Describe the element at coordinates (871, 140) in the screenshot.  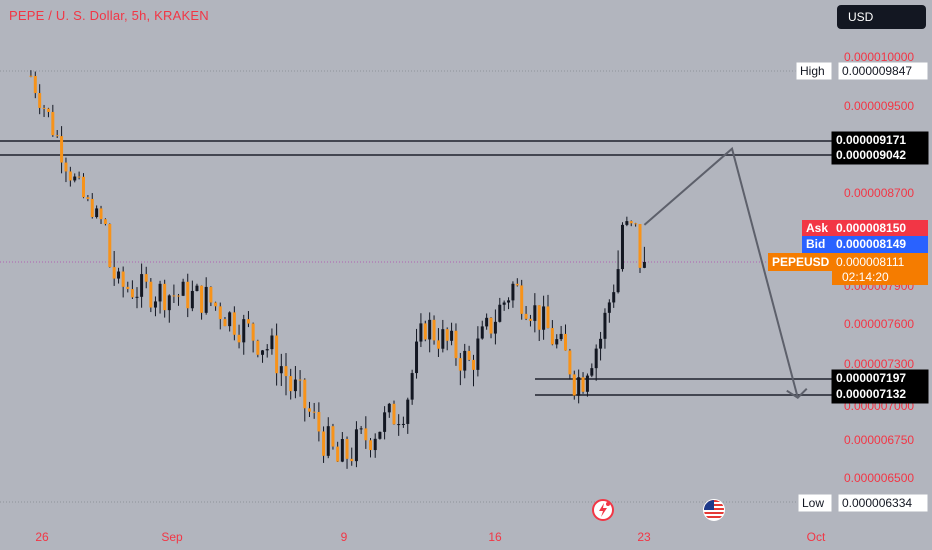
I see `level-value-1: 0.000009171` at that location.